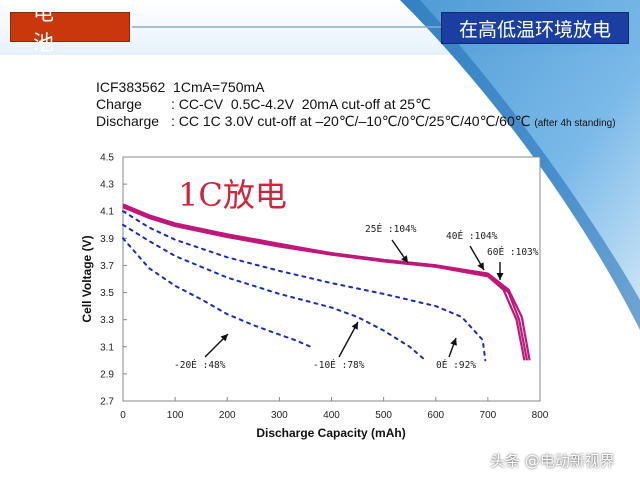 This screenshot has width=640, height=480. What do you see at coordinates (87, 278) in the screenshot?
I see `y-axis-title: Cell Voltage (V)` at bounding box center [87, 278].